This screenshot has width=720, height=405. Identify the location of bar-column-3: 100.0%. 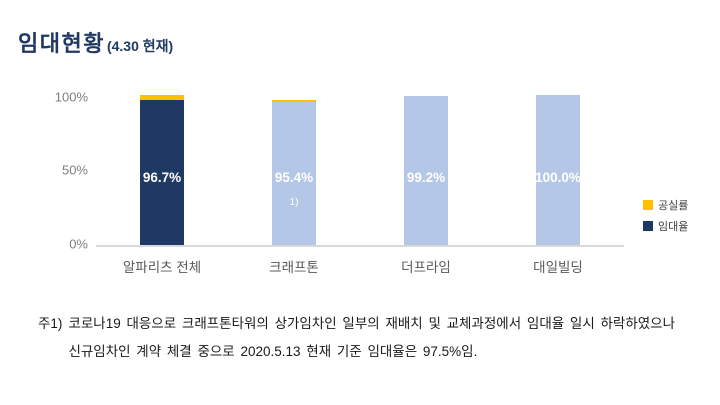
(558, 170).